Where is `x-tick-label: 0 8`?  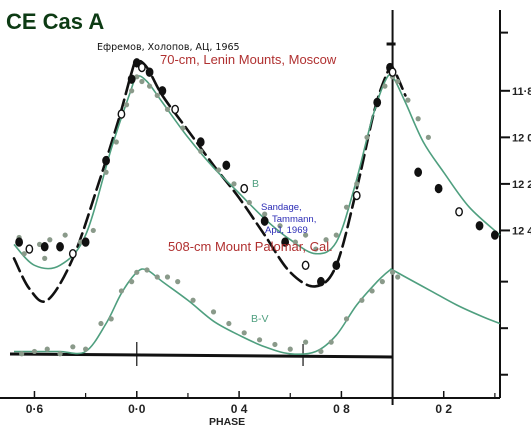
x-tick-label: 0 8 is located at coordinates (341, 409).